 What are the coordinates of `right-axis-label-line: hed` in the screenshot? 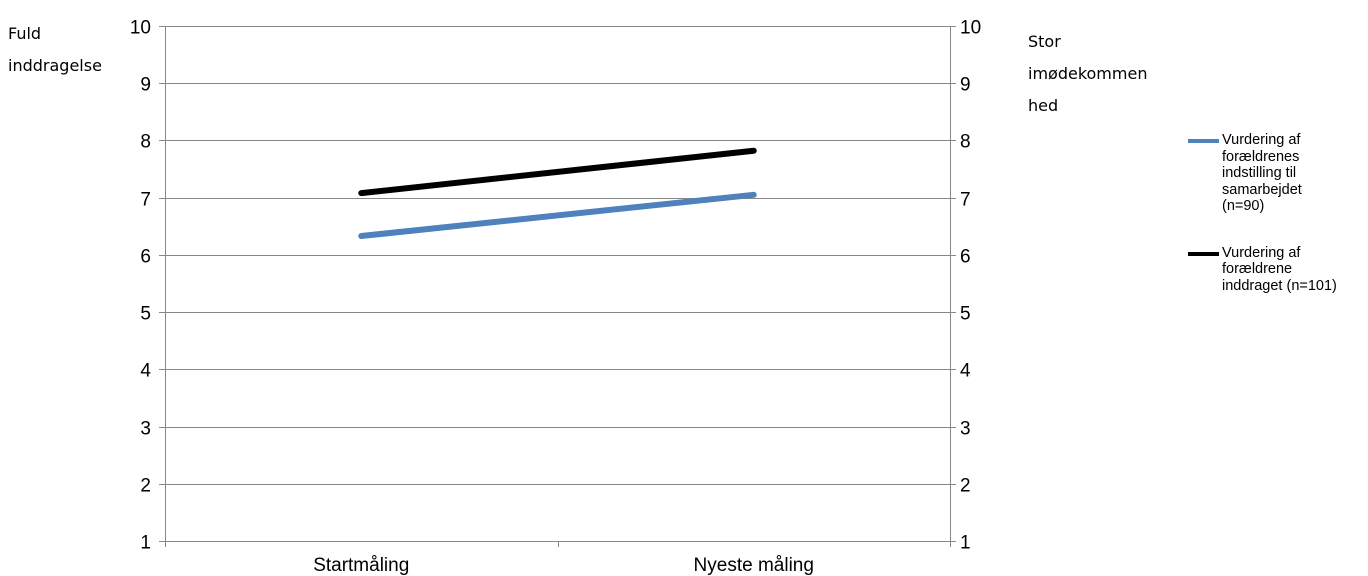 It's located at (1043, 105).